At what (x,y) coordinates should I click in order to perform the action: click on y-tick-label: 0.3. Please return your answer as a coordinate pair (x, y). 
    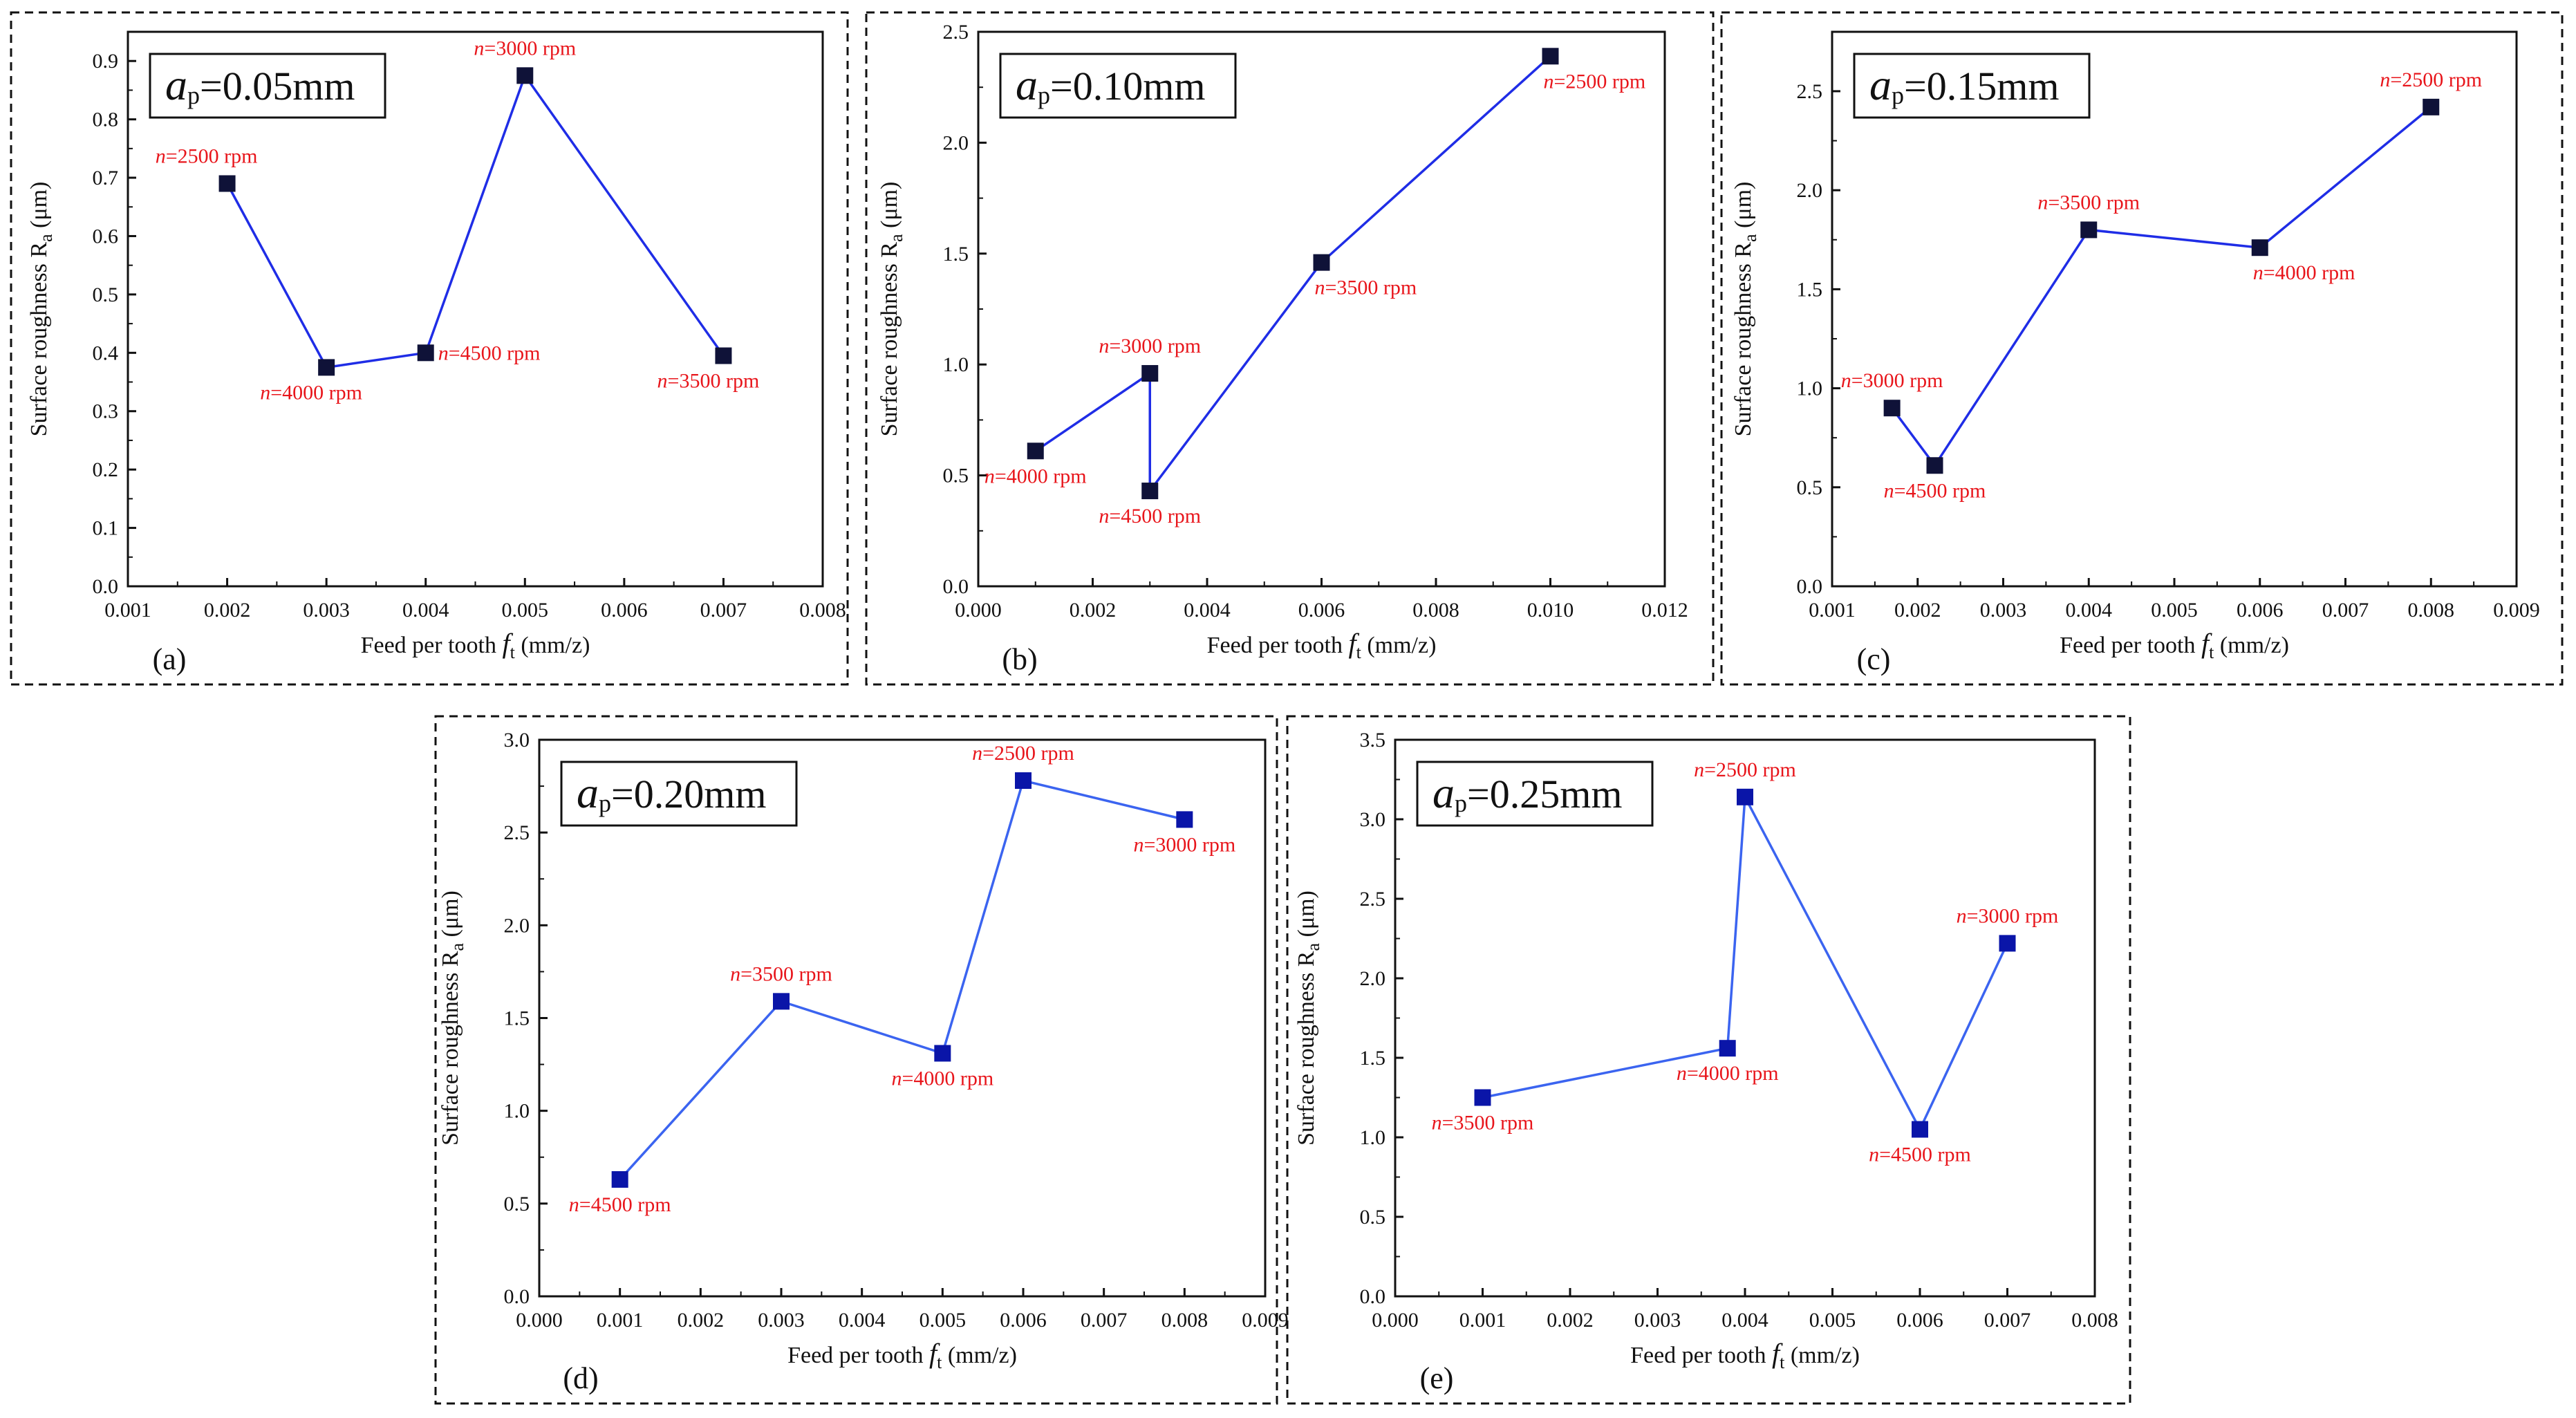
    Looking at the image, I should click on (106, 411).